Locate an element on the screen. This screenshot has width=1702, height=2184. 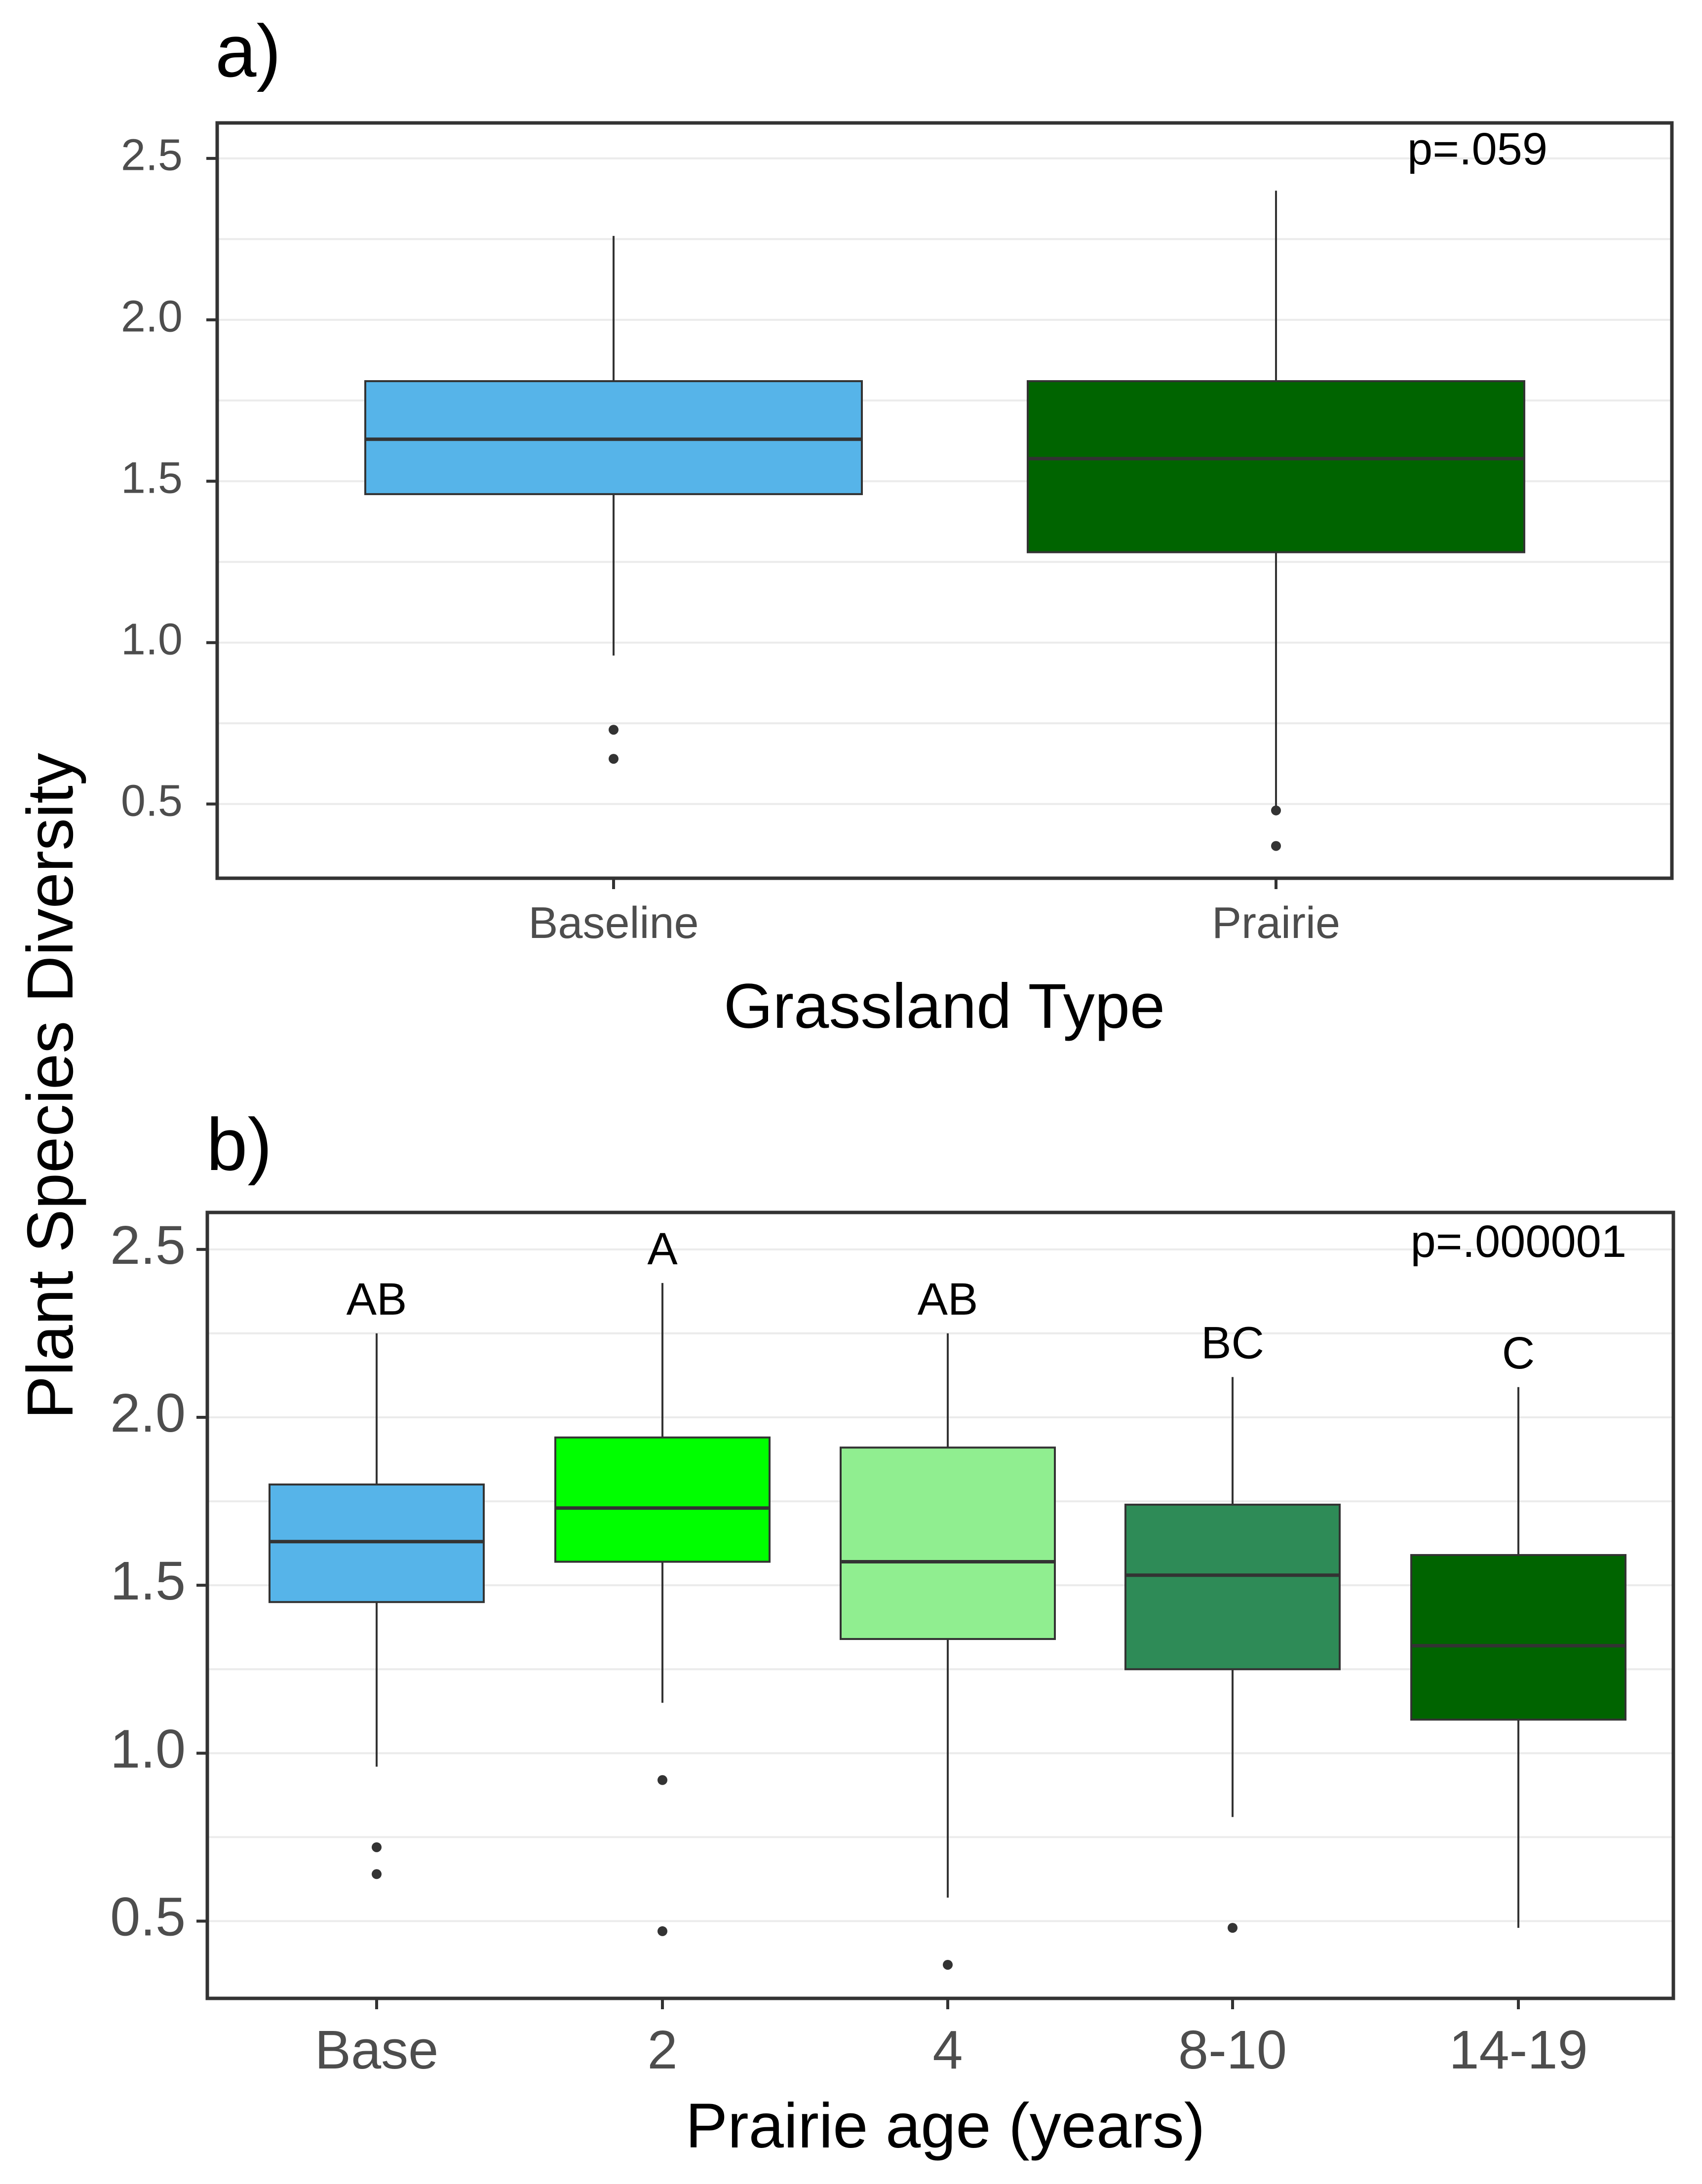
panel-a-y-tick-label: 2.5 is located at coordinates (152, 155).